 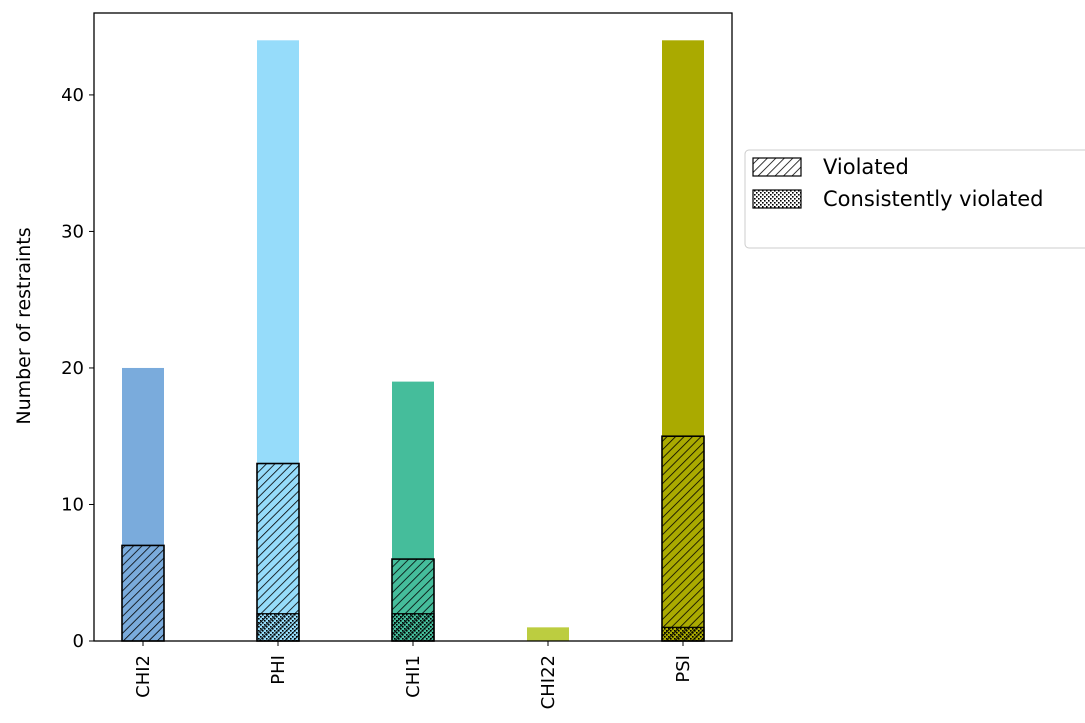 I want to click on x-tick-label-chi22: CHI22, so click(x=548, y=682).